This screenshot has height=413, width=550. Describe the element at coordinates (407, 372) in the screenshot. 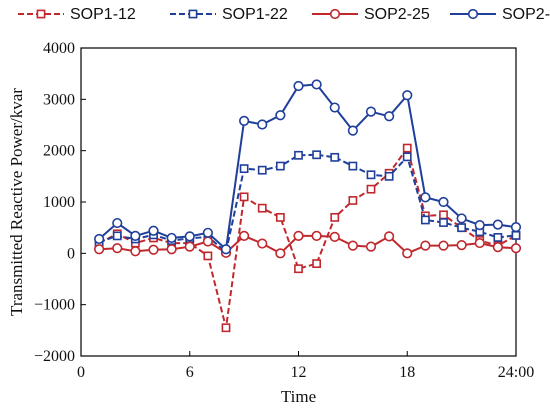

I see `x-tick-label: 18` at that location.